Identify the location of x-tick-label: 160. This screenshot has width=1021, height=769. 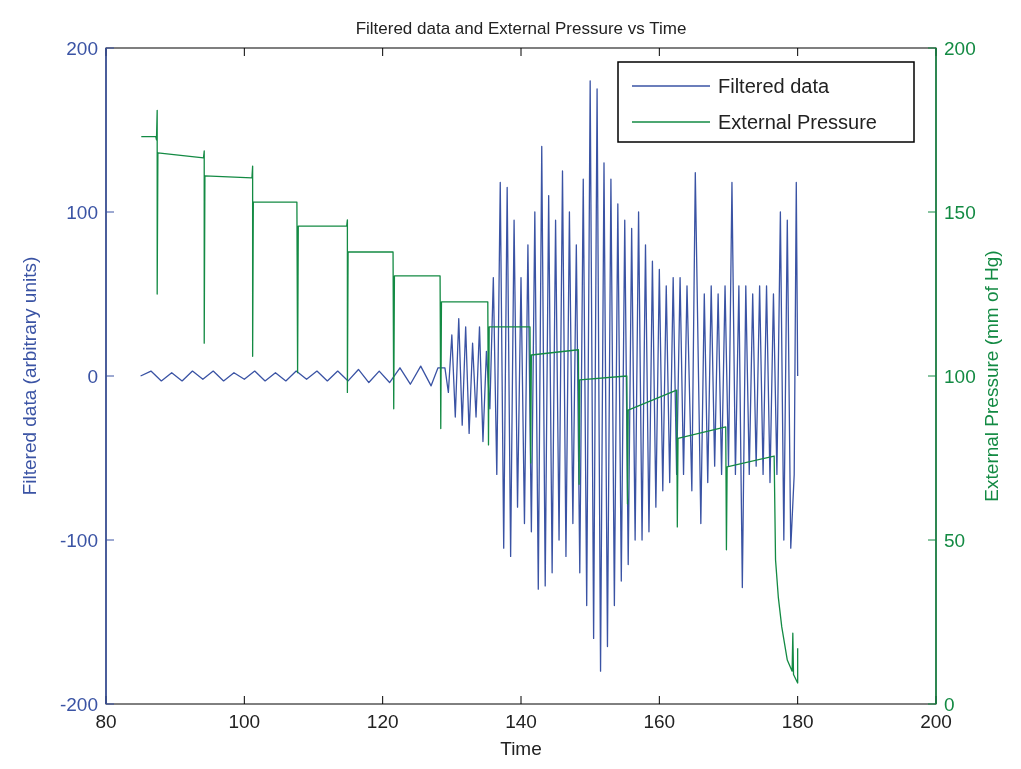
(659, 721).